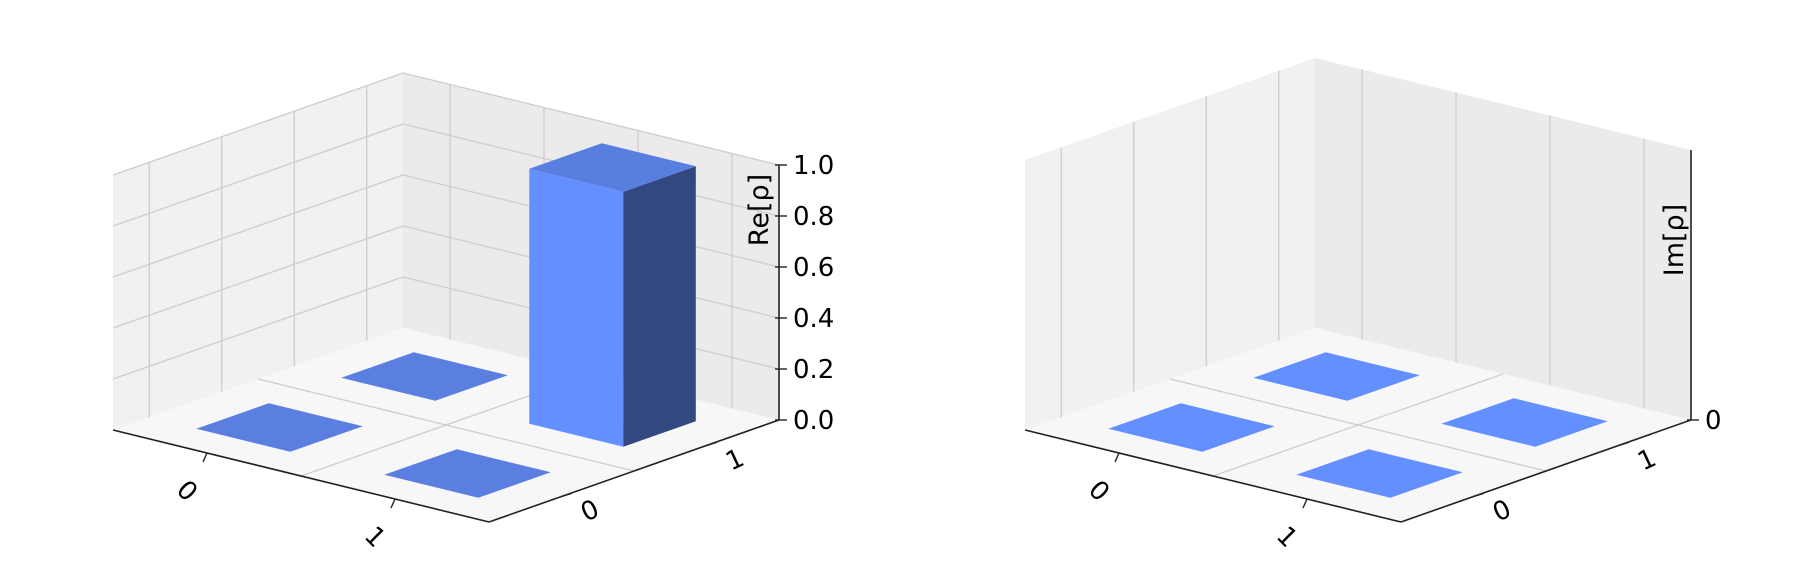  What do you see at coordinates (813, 370) in the screenshot?
I see `z-tick-label: 0.2` at bounding box center [813, 370].